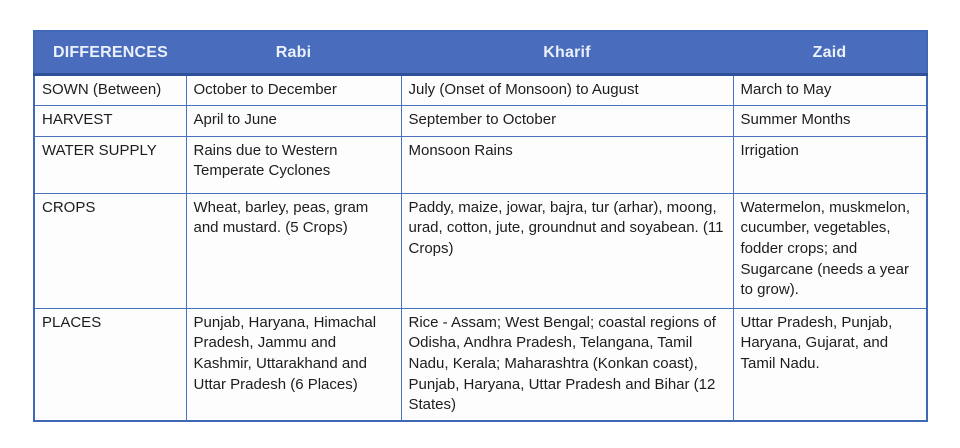 This screenshot has height=448, width=960. What do you see at coordinates (830, 53) in the screenshot?
I see `column-header-zaid: Zaid` at bounding box center [830, 53].